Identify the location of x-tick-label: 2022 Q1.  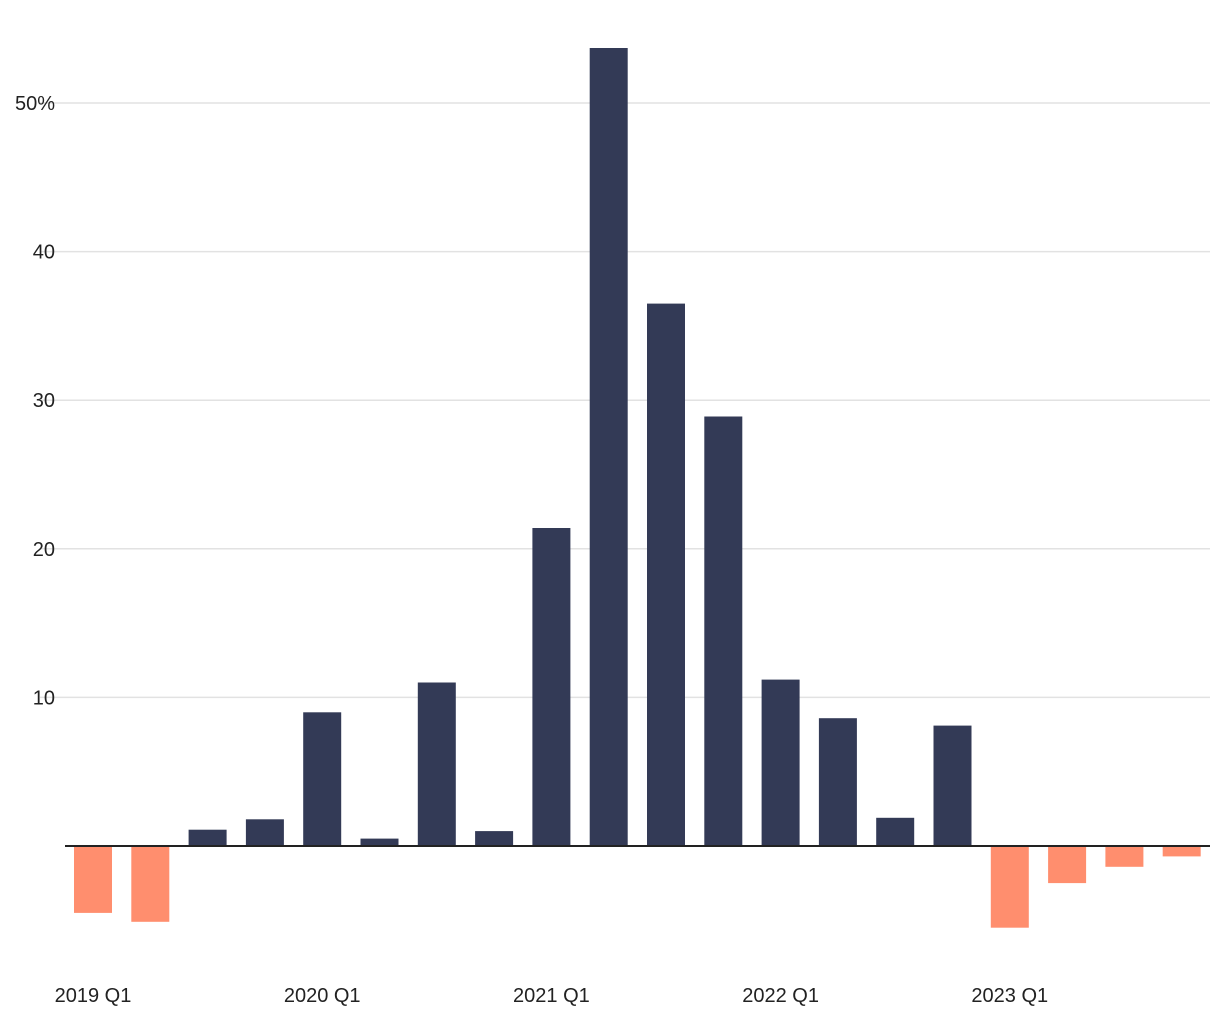
(780, 996).